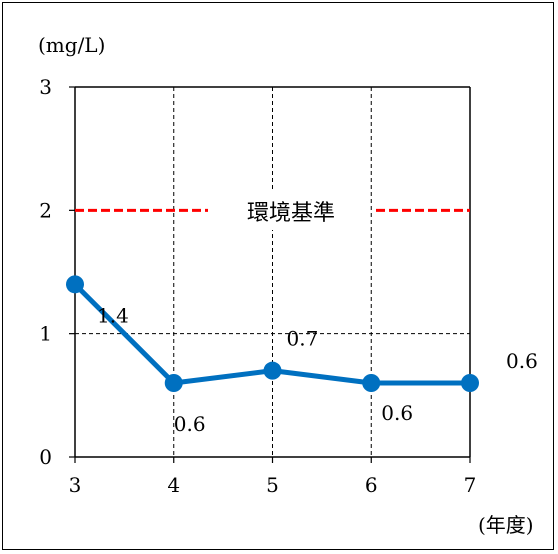 The image size is (558, 554). Describe the element at coordinates (173, 485) in the screenshot. I see `x-tick-label-4: 4` at that location.